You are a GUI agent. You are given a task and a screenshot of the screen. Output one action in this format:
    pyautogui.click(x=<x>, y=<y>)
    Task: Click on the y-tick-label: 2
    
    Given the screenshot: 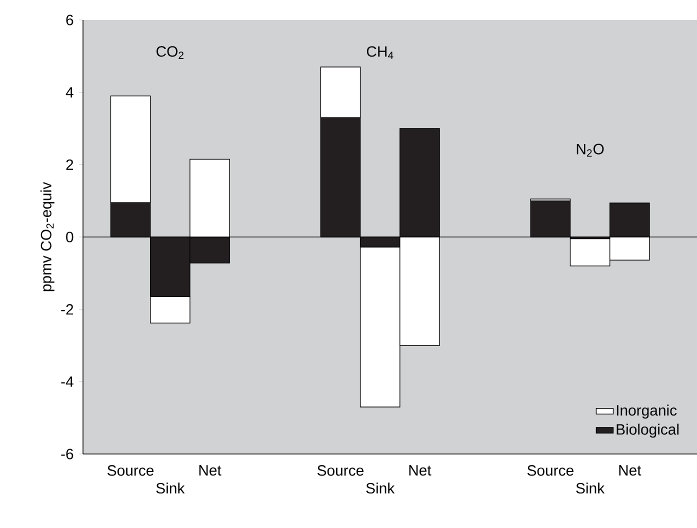 What is the action you would take?
    pyautogui.click(x=70, y=164)
    